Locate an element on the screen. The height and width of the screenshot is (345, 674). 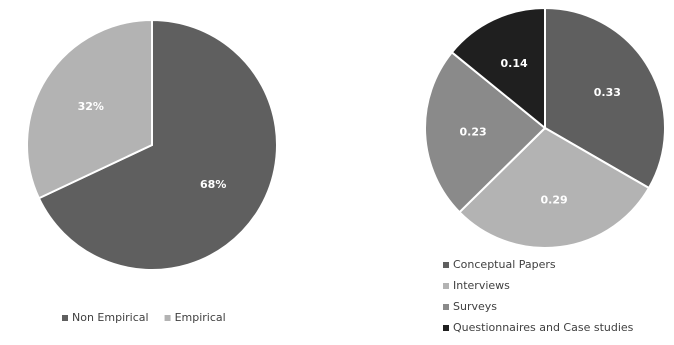
legend-item-interviews: Interviews is located at coordinates (476, 285).